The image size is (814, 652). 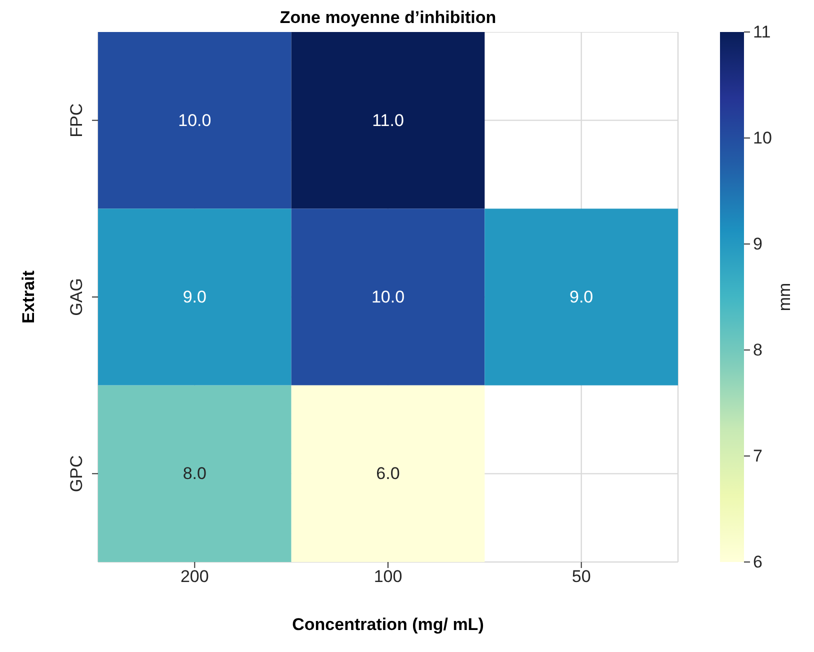 What do you see at coordinates (76, 297) in the screenshot?
I see `y-tick-label: GAG` at bounding box center [76, 297].